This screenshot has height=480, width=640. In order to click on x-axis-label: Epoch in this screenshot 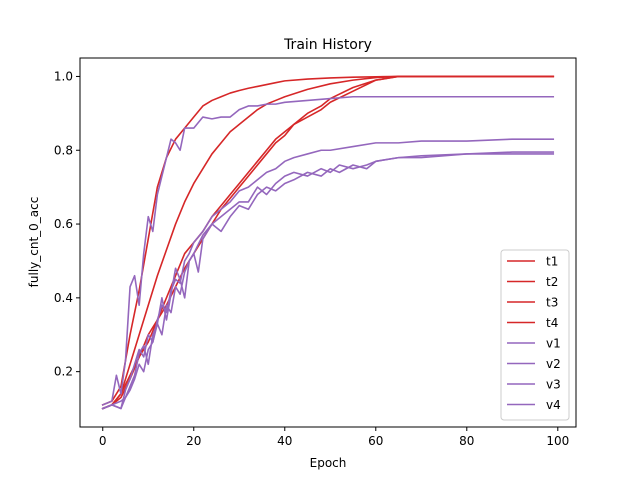, I will do `click(328, 463)`.